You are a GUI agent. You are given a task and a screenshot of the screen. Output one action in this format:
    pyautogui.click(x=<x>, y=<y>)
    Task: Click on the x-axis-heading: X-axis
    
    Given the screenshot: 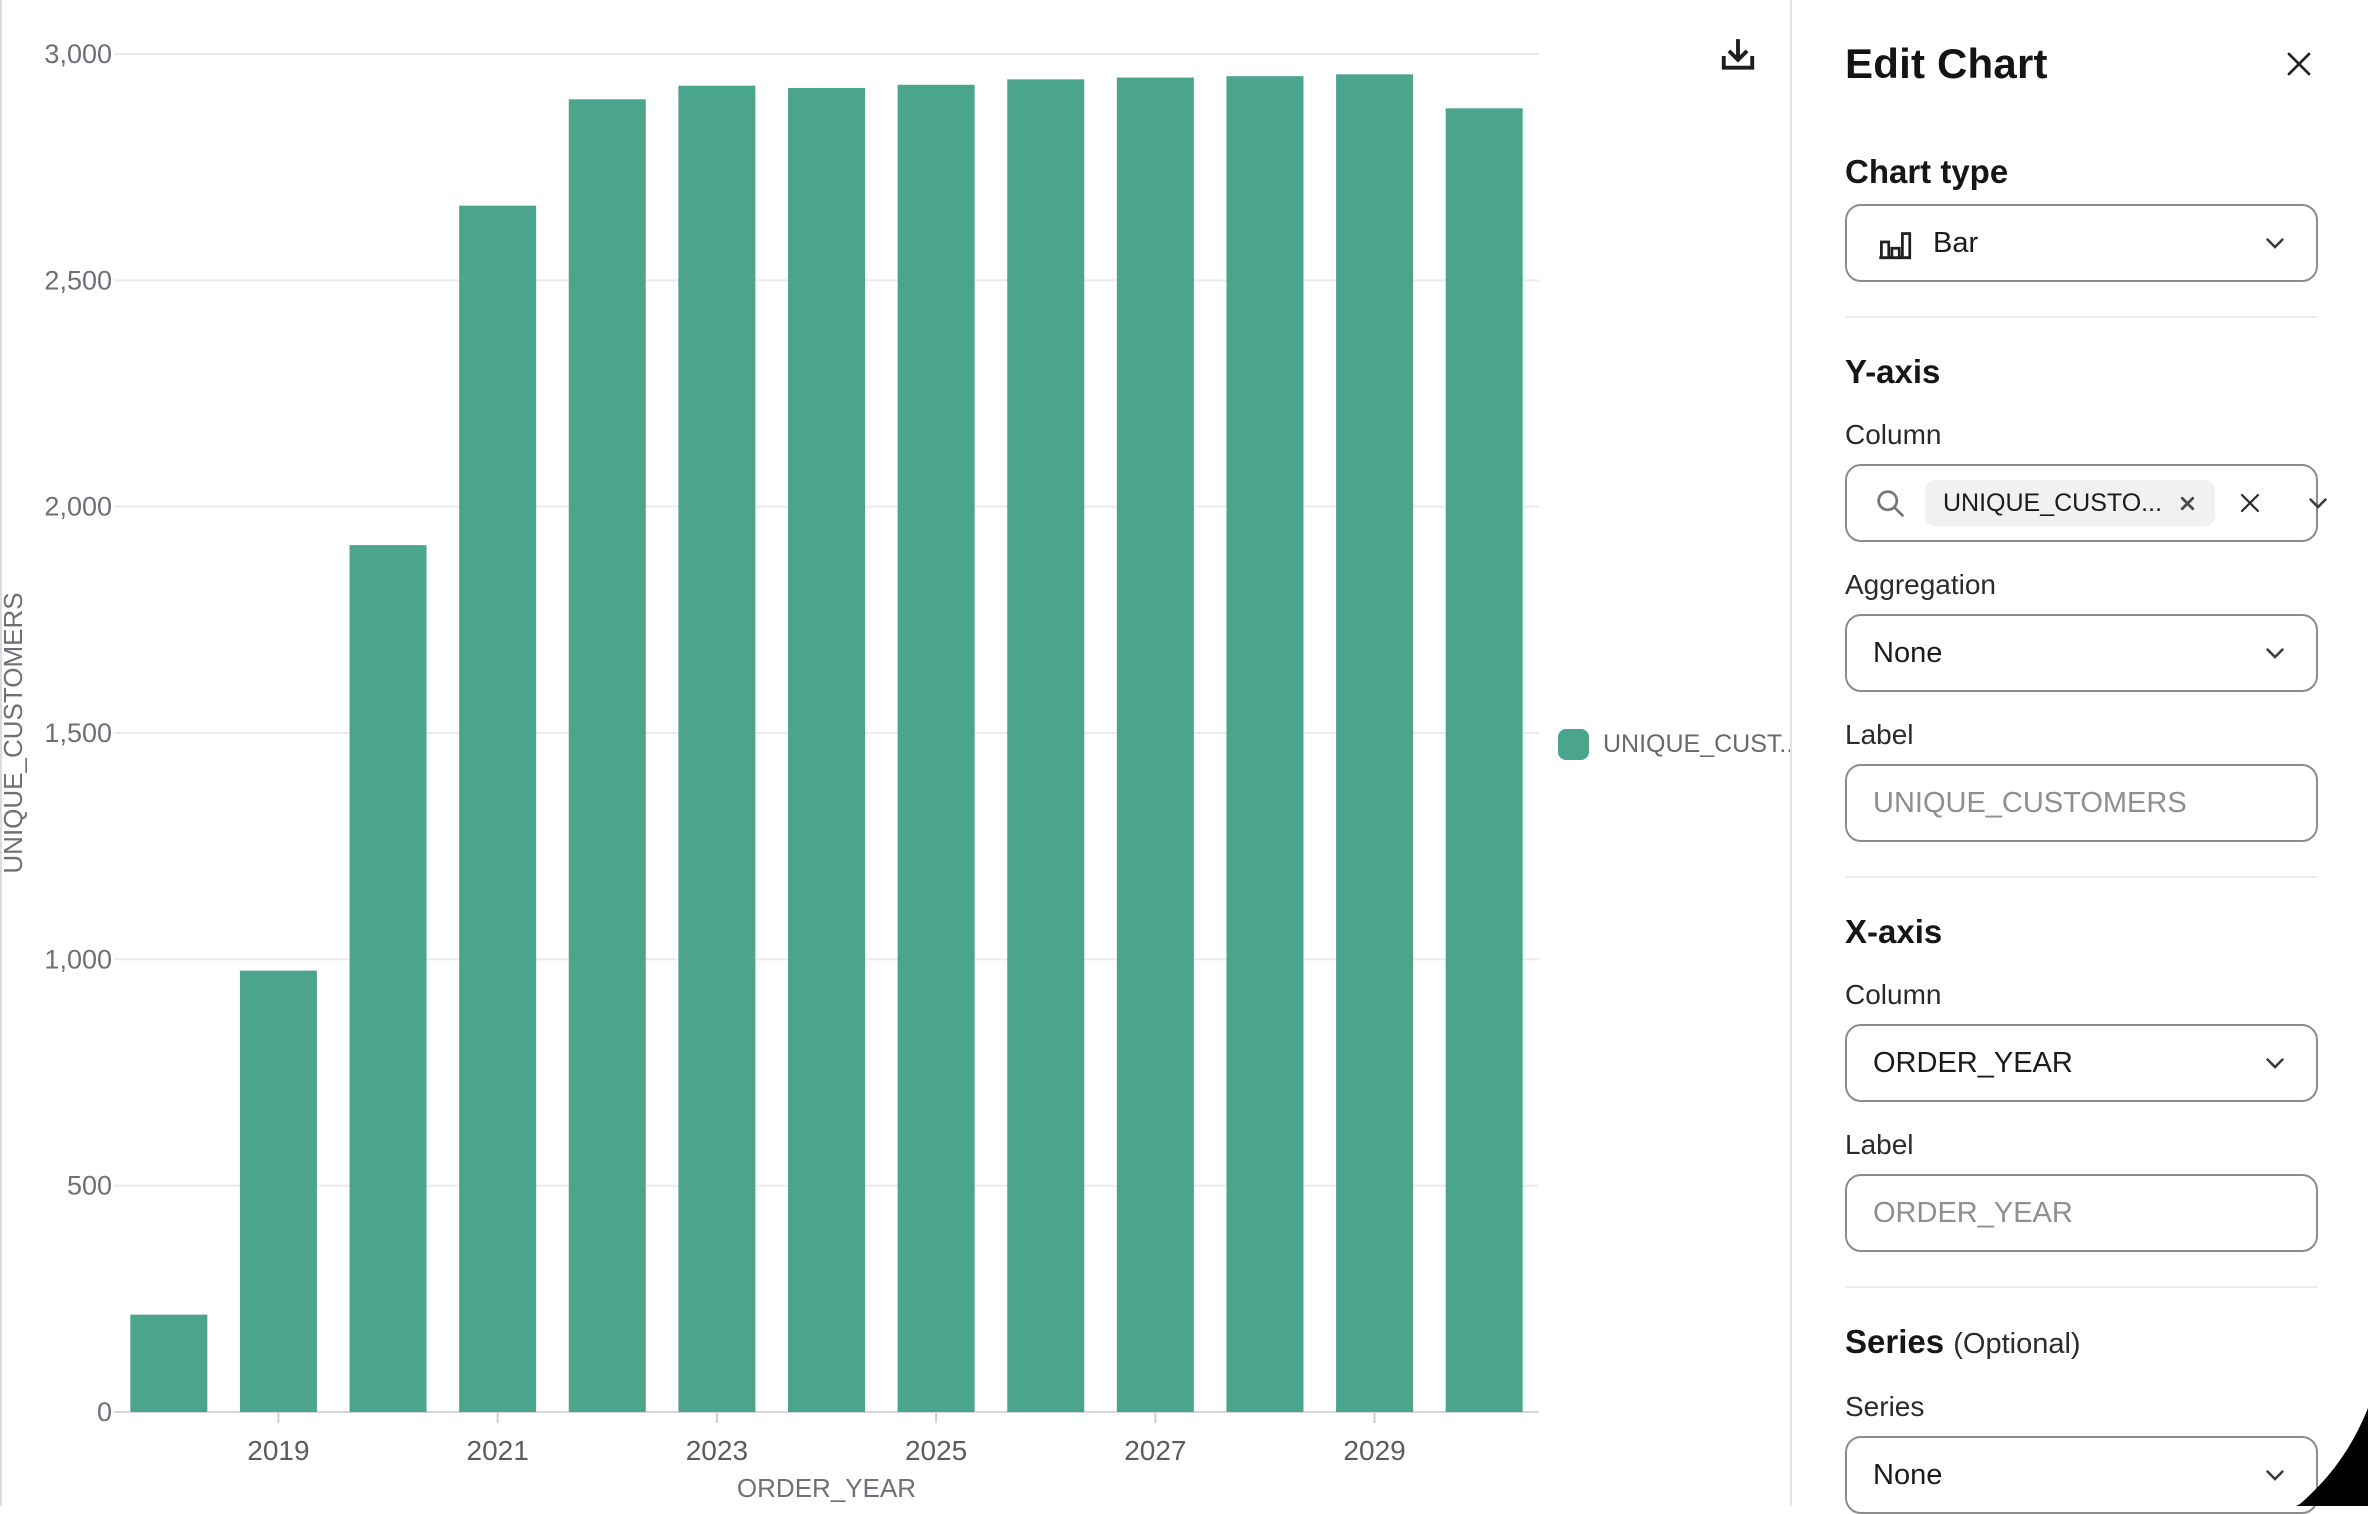 What is the action you would take?
    pyautogui.click(x=1894, y=931)
    